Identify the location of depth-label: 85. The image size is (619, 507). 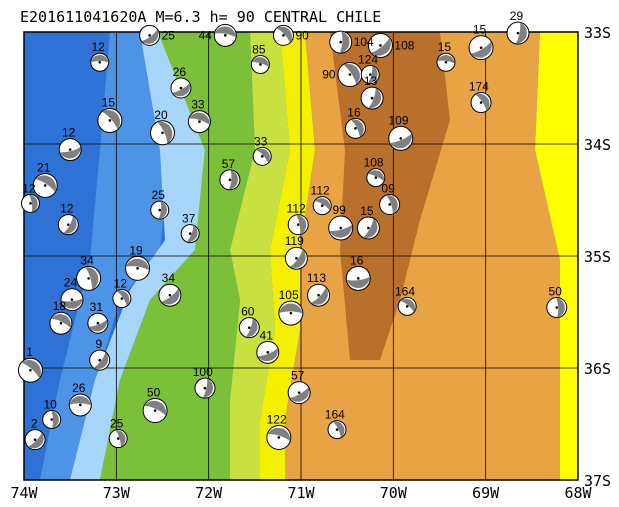
(259, 49).